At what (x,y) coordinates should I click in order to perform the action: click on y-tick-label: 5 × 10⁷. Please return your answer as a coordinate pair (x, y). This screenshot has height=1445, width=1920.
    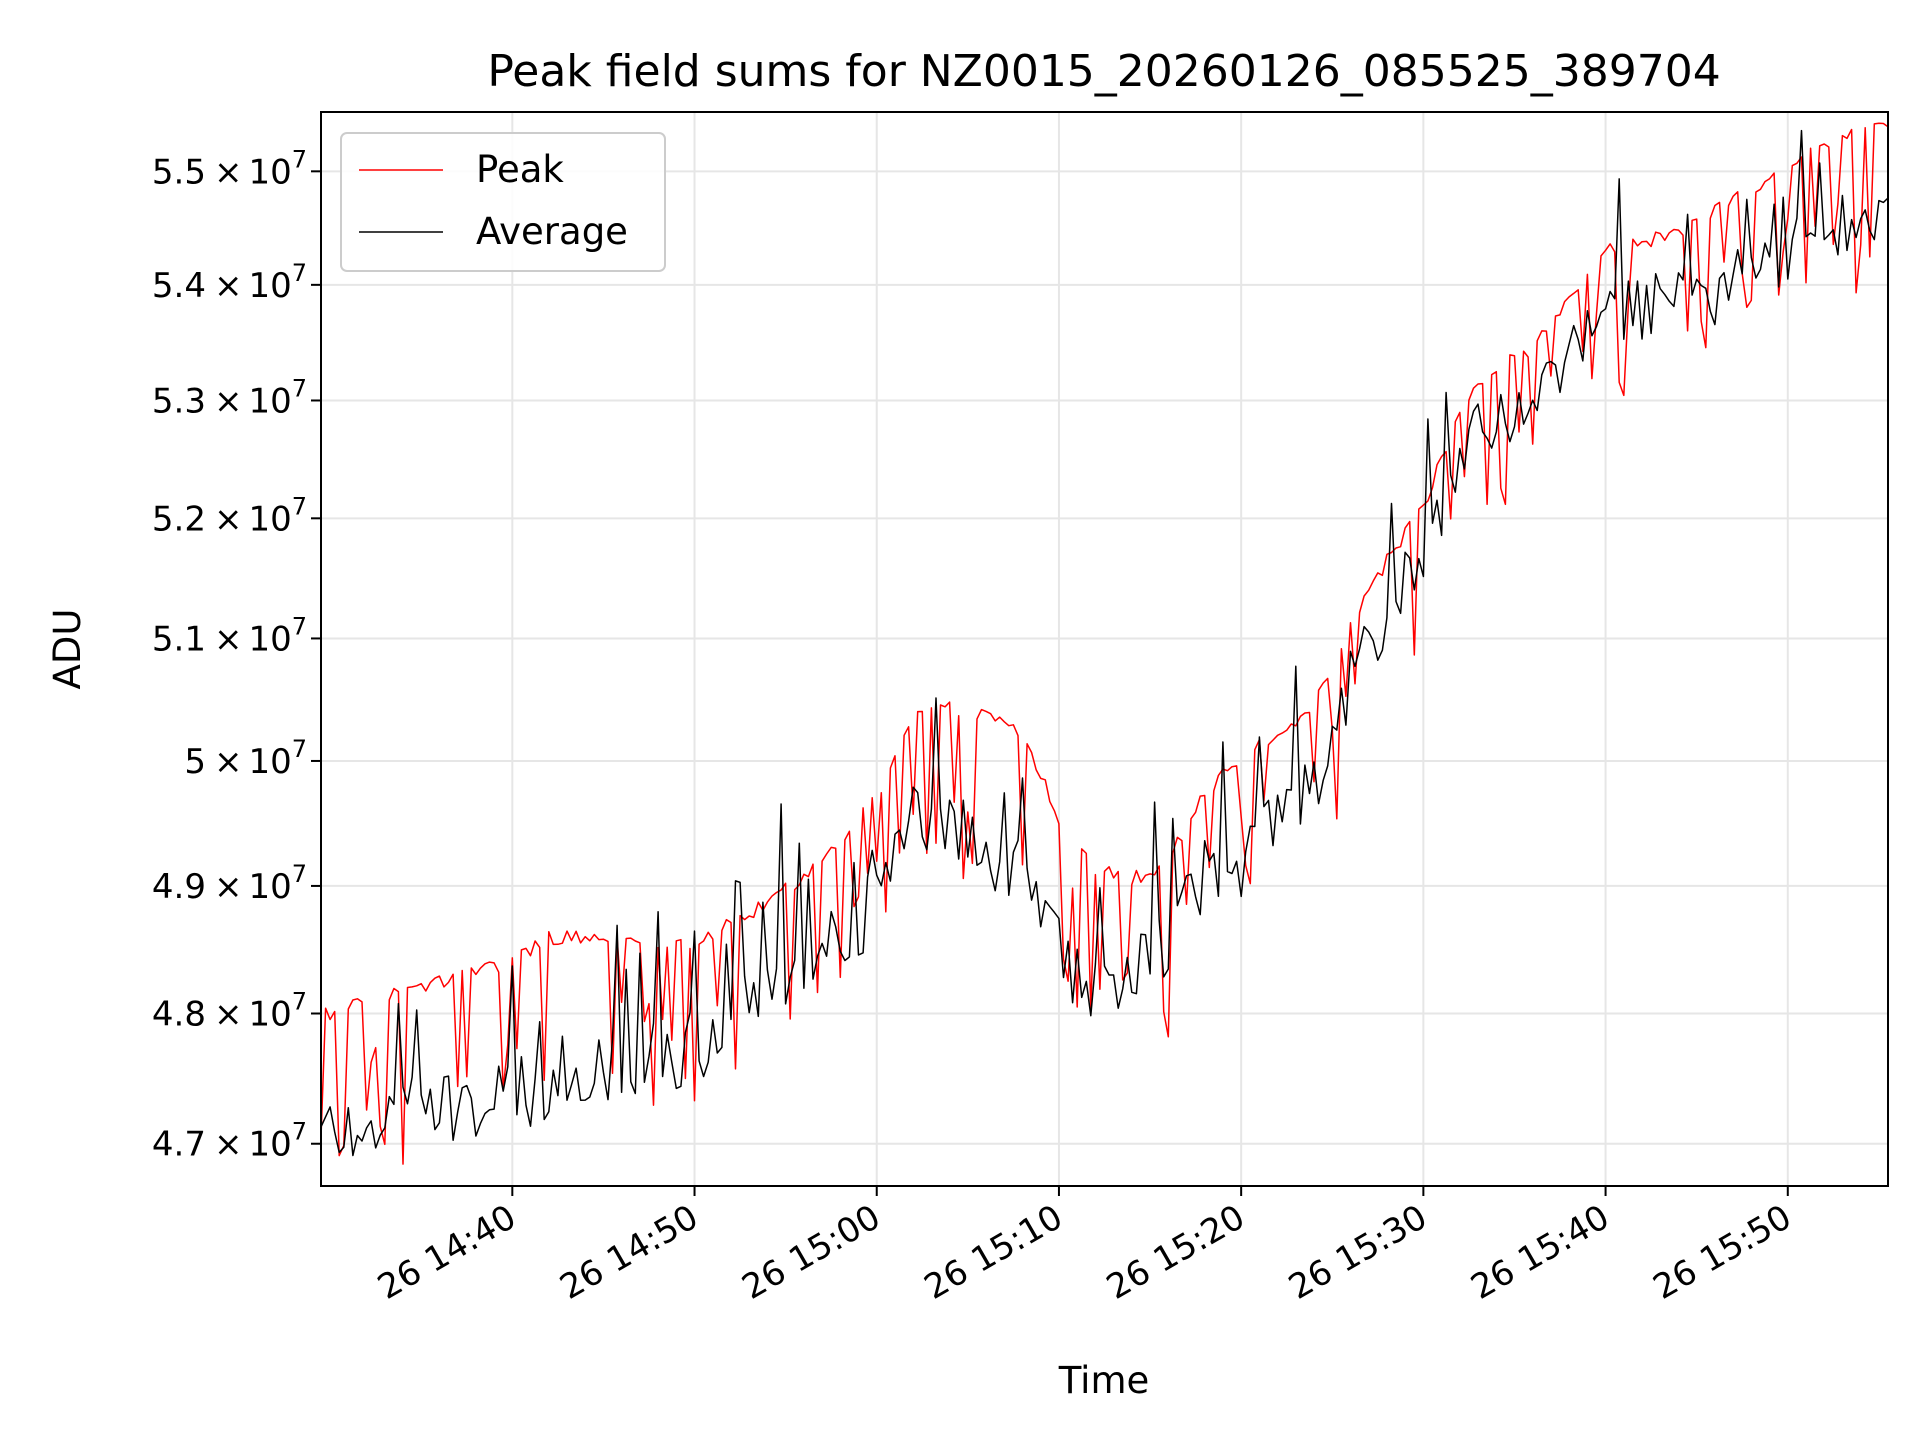
    Looking at the image, I should click on (245, 758).